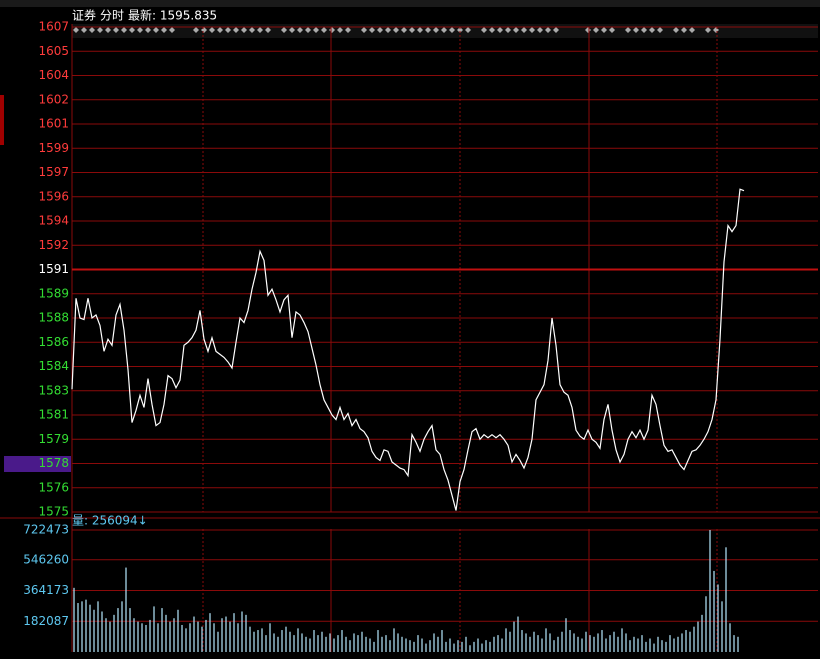  What do you see at coordinates (53, 487) in the screenshot?
I see `y-tick-label: 1576` at bounding box center [53, 487].